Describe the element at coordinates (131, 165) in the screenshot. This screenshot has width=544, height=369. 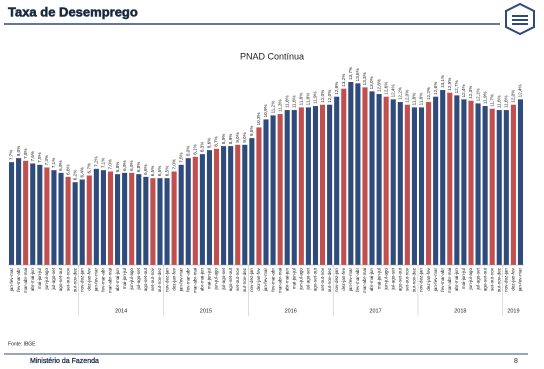
I see `value-label: 6,9%` at that location.